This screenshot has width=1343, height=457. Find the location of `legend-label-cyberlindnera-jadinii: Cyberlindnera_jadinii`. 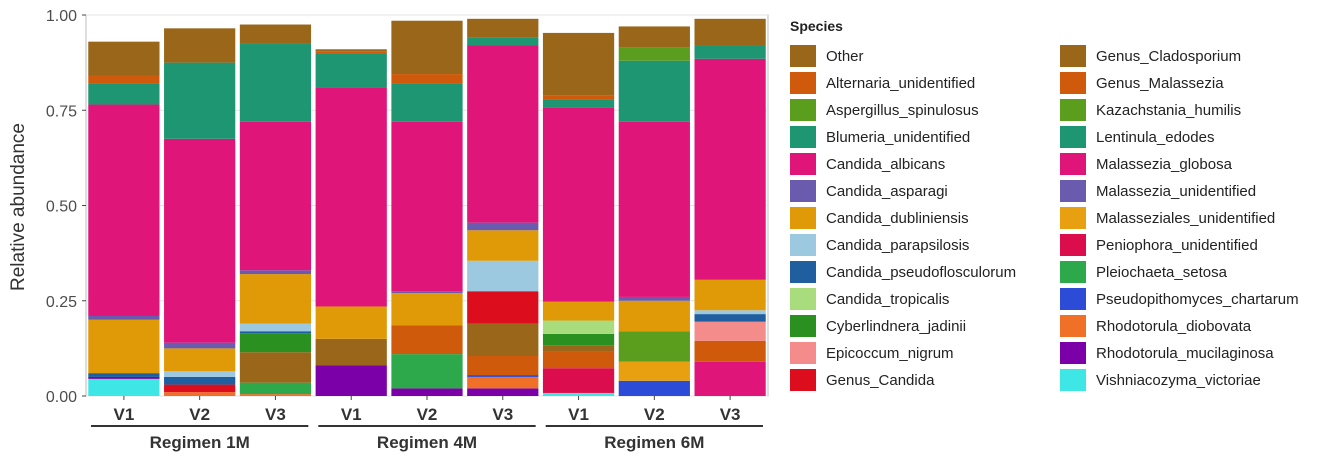

legend-label-cyberlindnera-jadinii: Cyberlindnera_jadinii is located at coordinates (896, 326).